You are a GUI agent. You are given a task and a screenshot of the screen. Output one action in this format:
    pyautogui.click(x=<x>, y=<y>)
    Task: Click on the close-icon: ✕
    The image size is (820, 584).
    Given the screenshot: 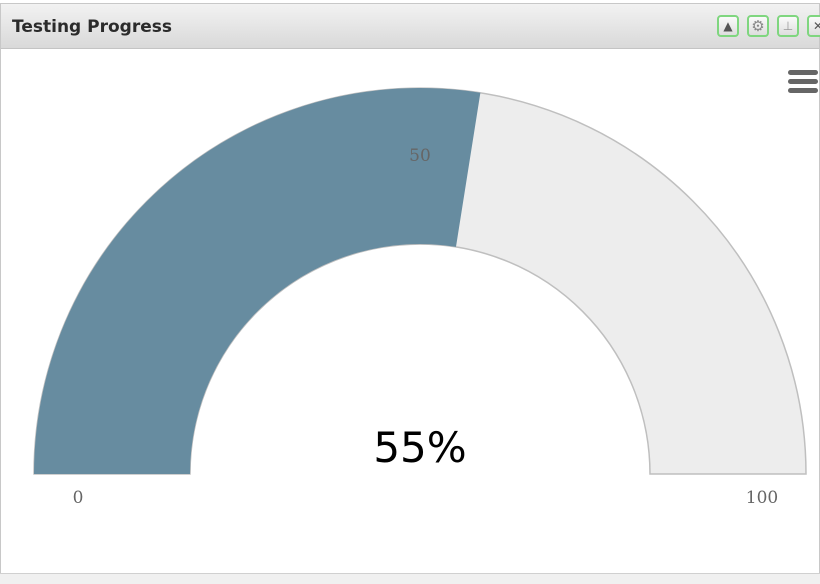 What is the action you would take?
    pyautogui.click(x=816, y=26)
    